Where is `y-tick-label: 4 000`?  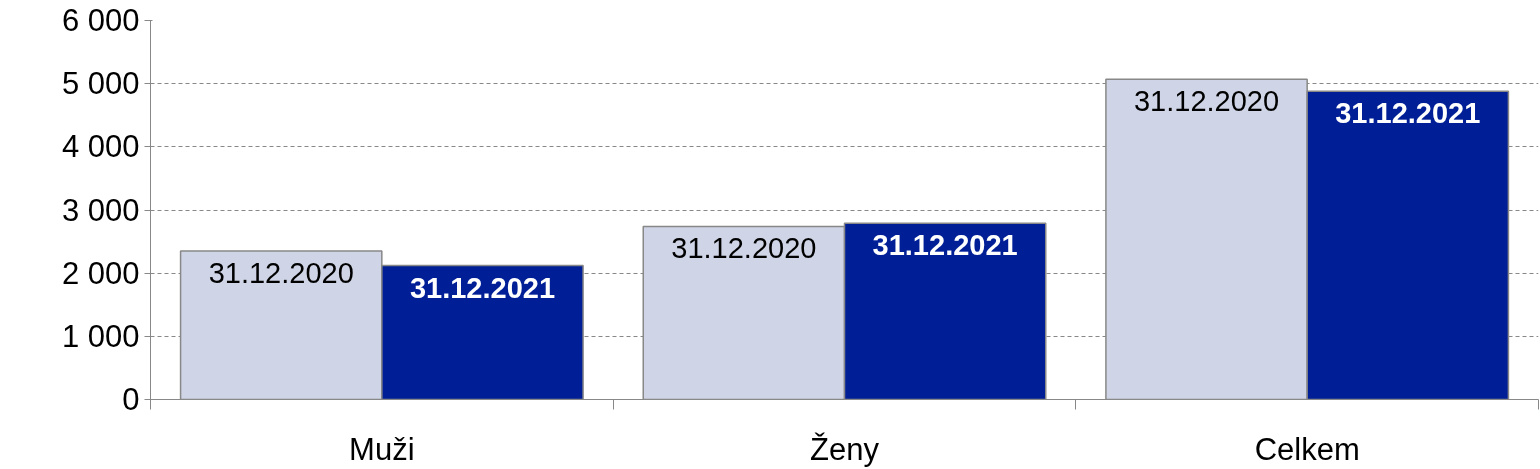
y-tick-label: 4 000 is located at coordinates (100, 147).